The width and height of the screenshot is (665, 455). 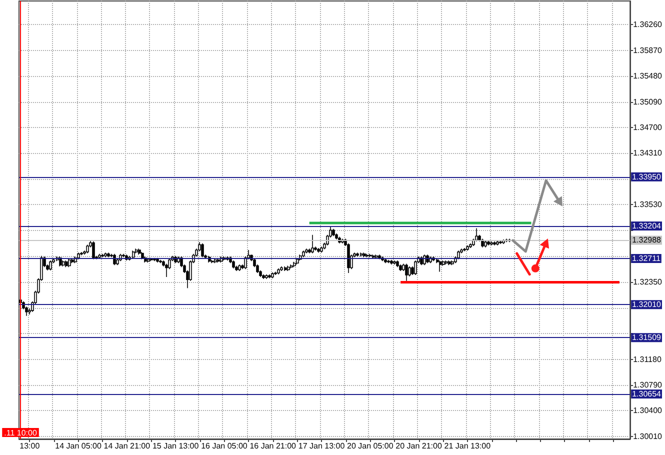 What do you see at coordinates (647, 240) in the screenshot?
I see `ref-line-label: 1.32988` at bounding box center [647, 240].